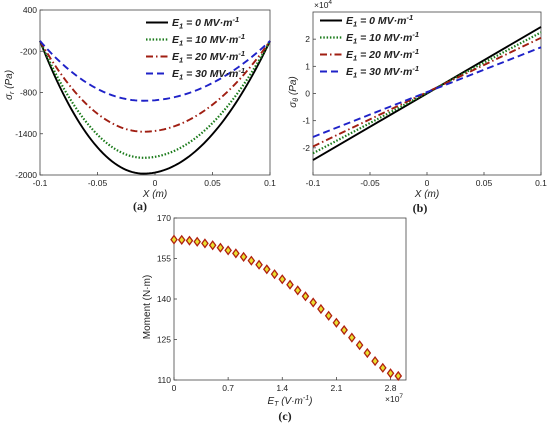  What do you see at coordinates (427, 183) in the screenshot?
I see `panel-b-xtick-label: 0` at bounding box center [427, 183].